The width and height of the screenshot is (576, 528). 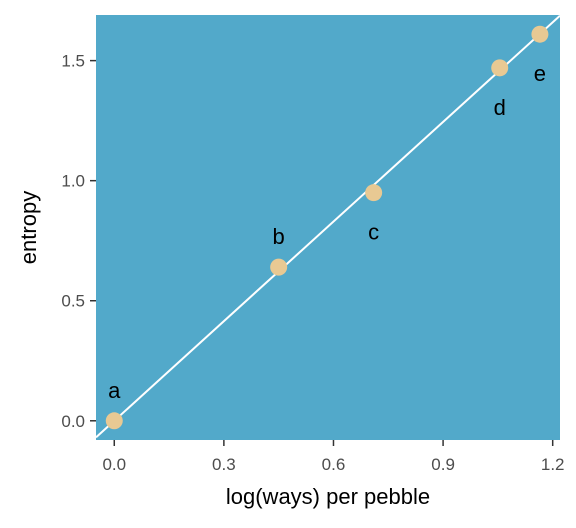 What do you see at coordinates (500, 68) in the screenshot?
I see `data-point-d` at bounding box center [500, 68].